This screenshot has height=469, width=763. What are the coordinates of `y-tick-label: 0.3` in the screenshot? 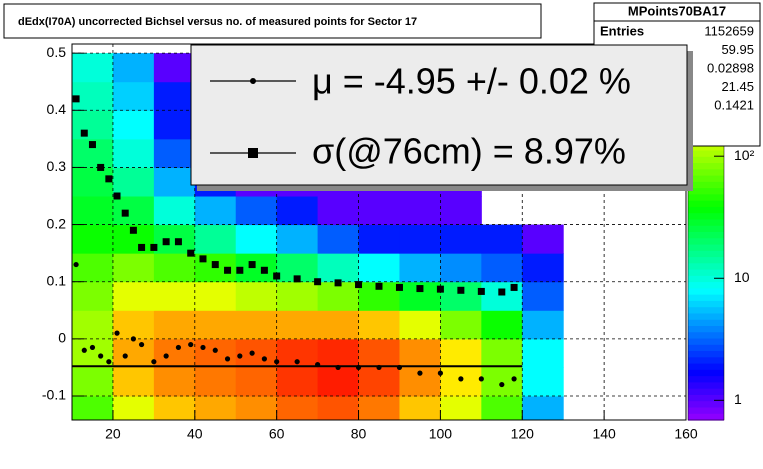 It's located at (57, 166).